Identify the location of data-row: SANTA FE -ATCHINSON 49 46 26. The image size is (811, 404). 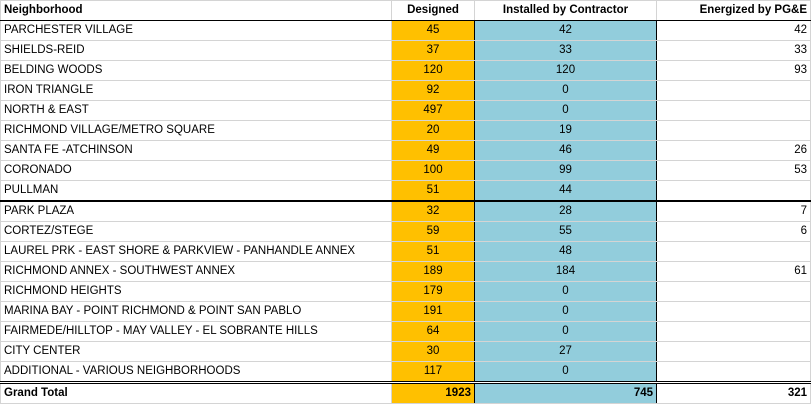
(405, 150).